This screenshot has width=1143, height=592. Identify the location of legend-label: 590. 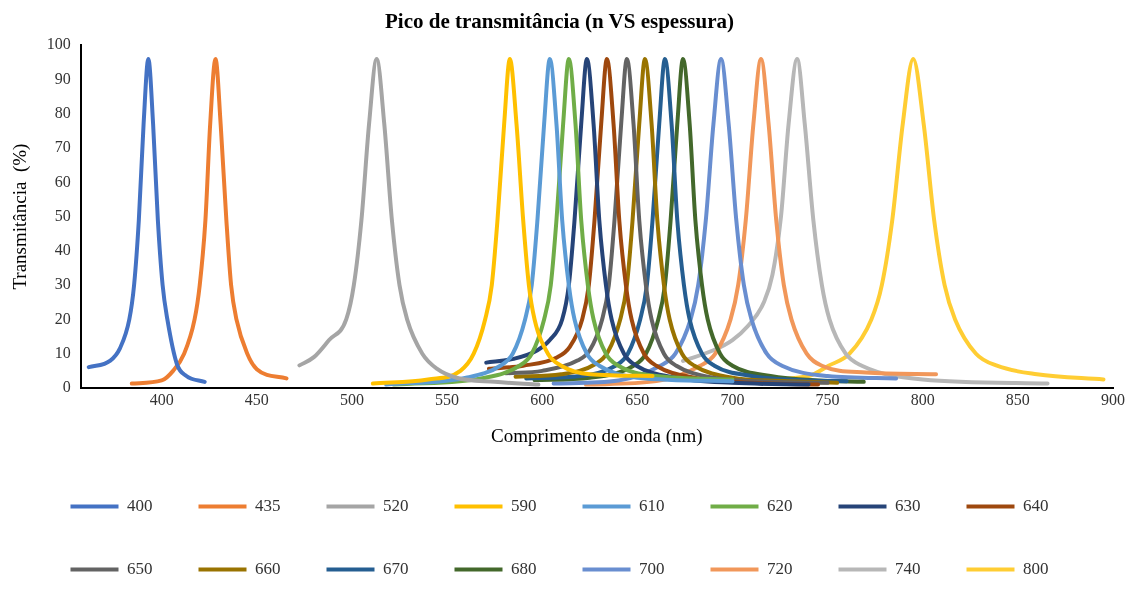
(524, 505).